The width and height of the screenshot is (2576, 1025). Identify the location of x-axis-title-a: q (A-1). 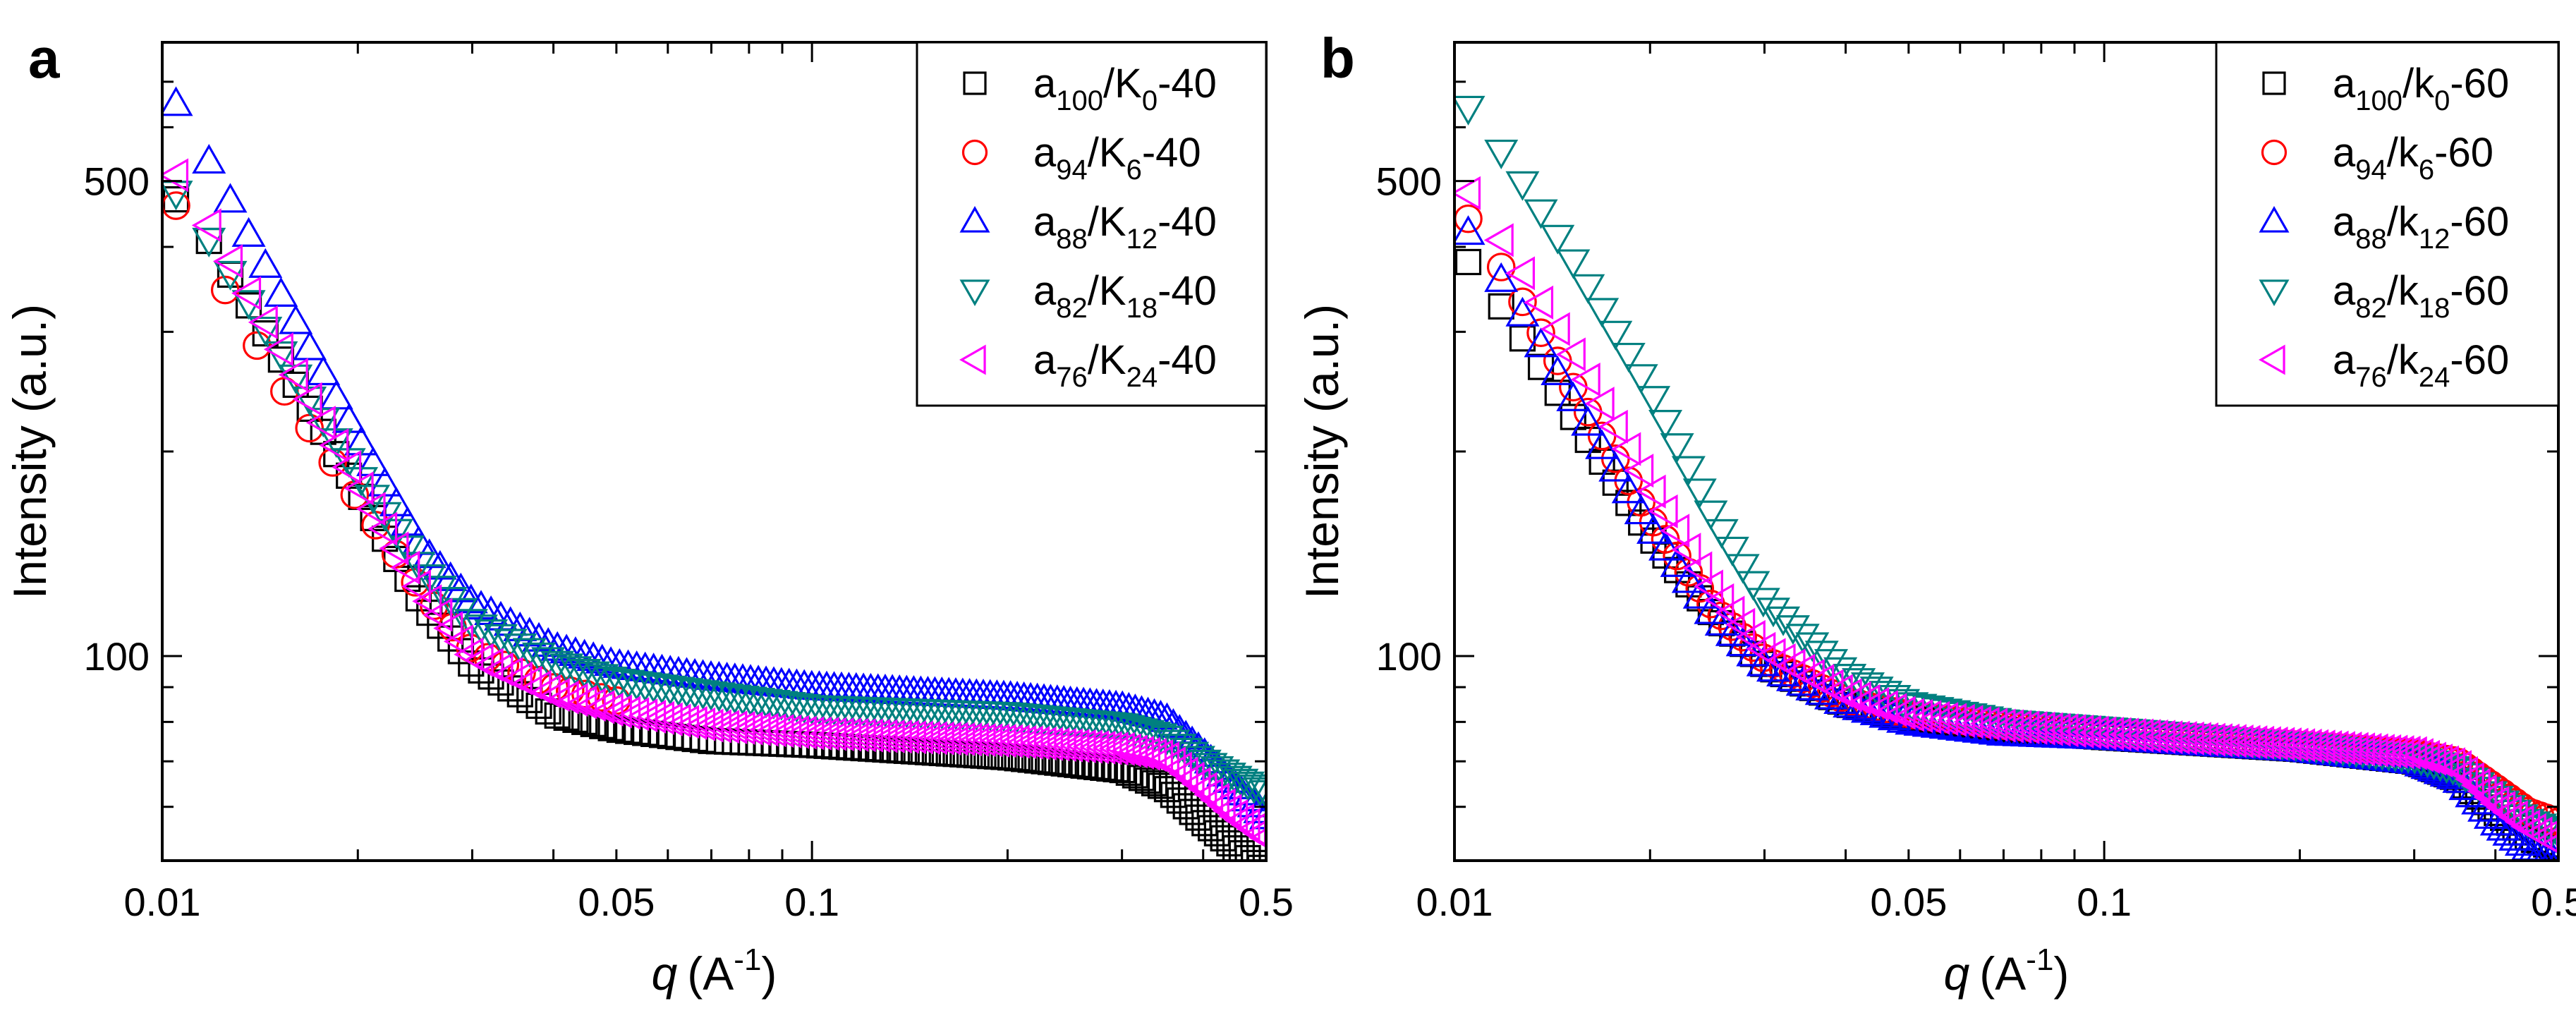
(714, 971).